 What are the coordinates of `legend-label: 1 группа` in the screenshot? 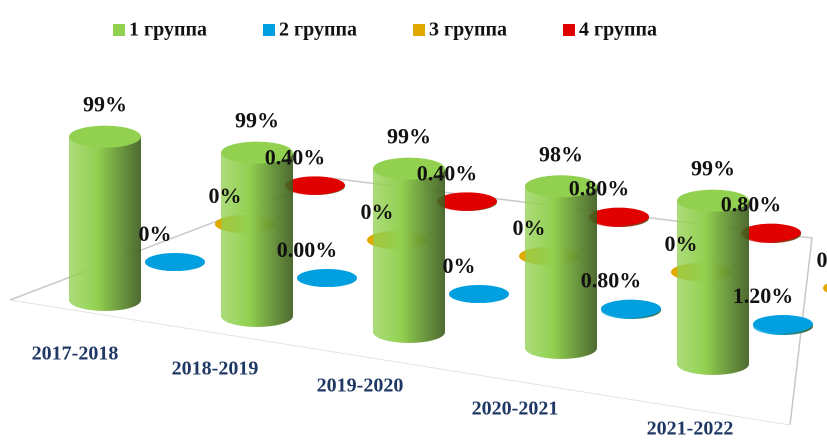 It's located at (168, 30).